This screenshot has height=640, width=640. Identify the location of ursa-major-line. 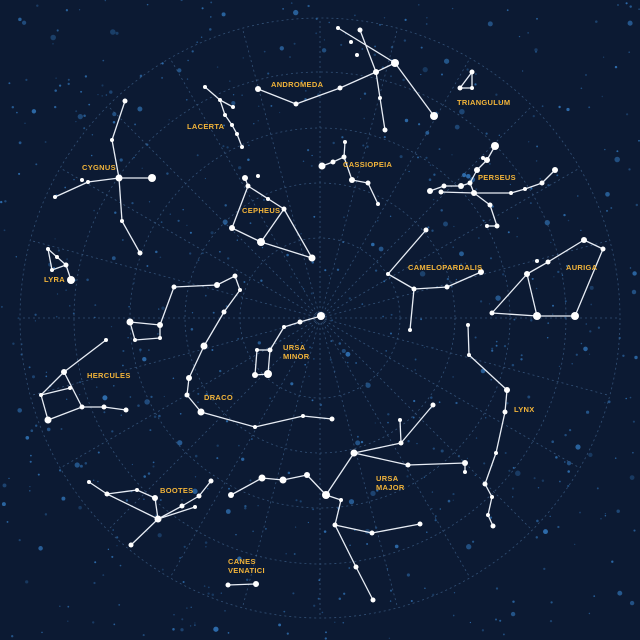
(246, 486).